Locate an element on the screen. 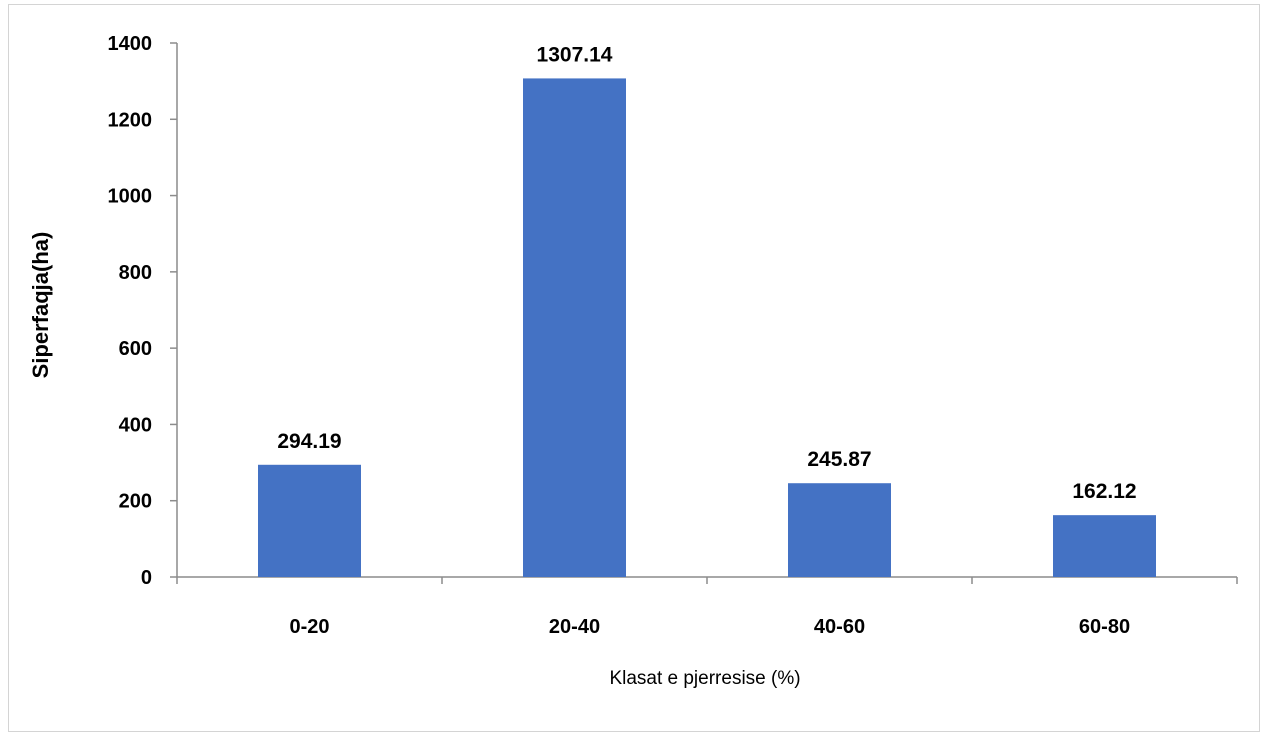 The width and height of the screenshot is (1265, 738). x-tick-label: 0-20 is located at coordinates (309, 627).